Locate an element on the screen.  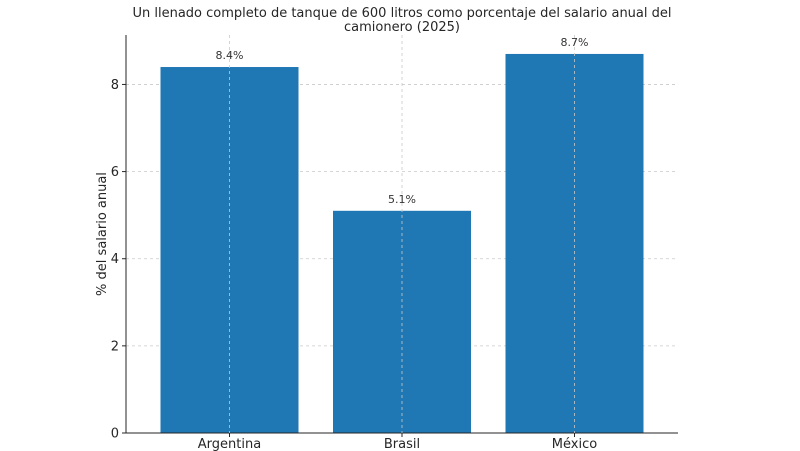
y-tick-label: 0 is located at coordinates (115, 434).